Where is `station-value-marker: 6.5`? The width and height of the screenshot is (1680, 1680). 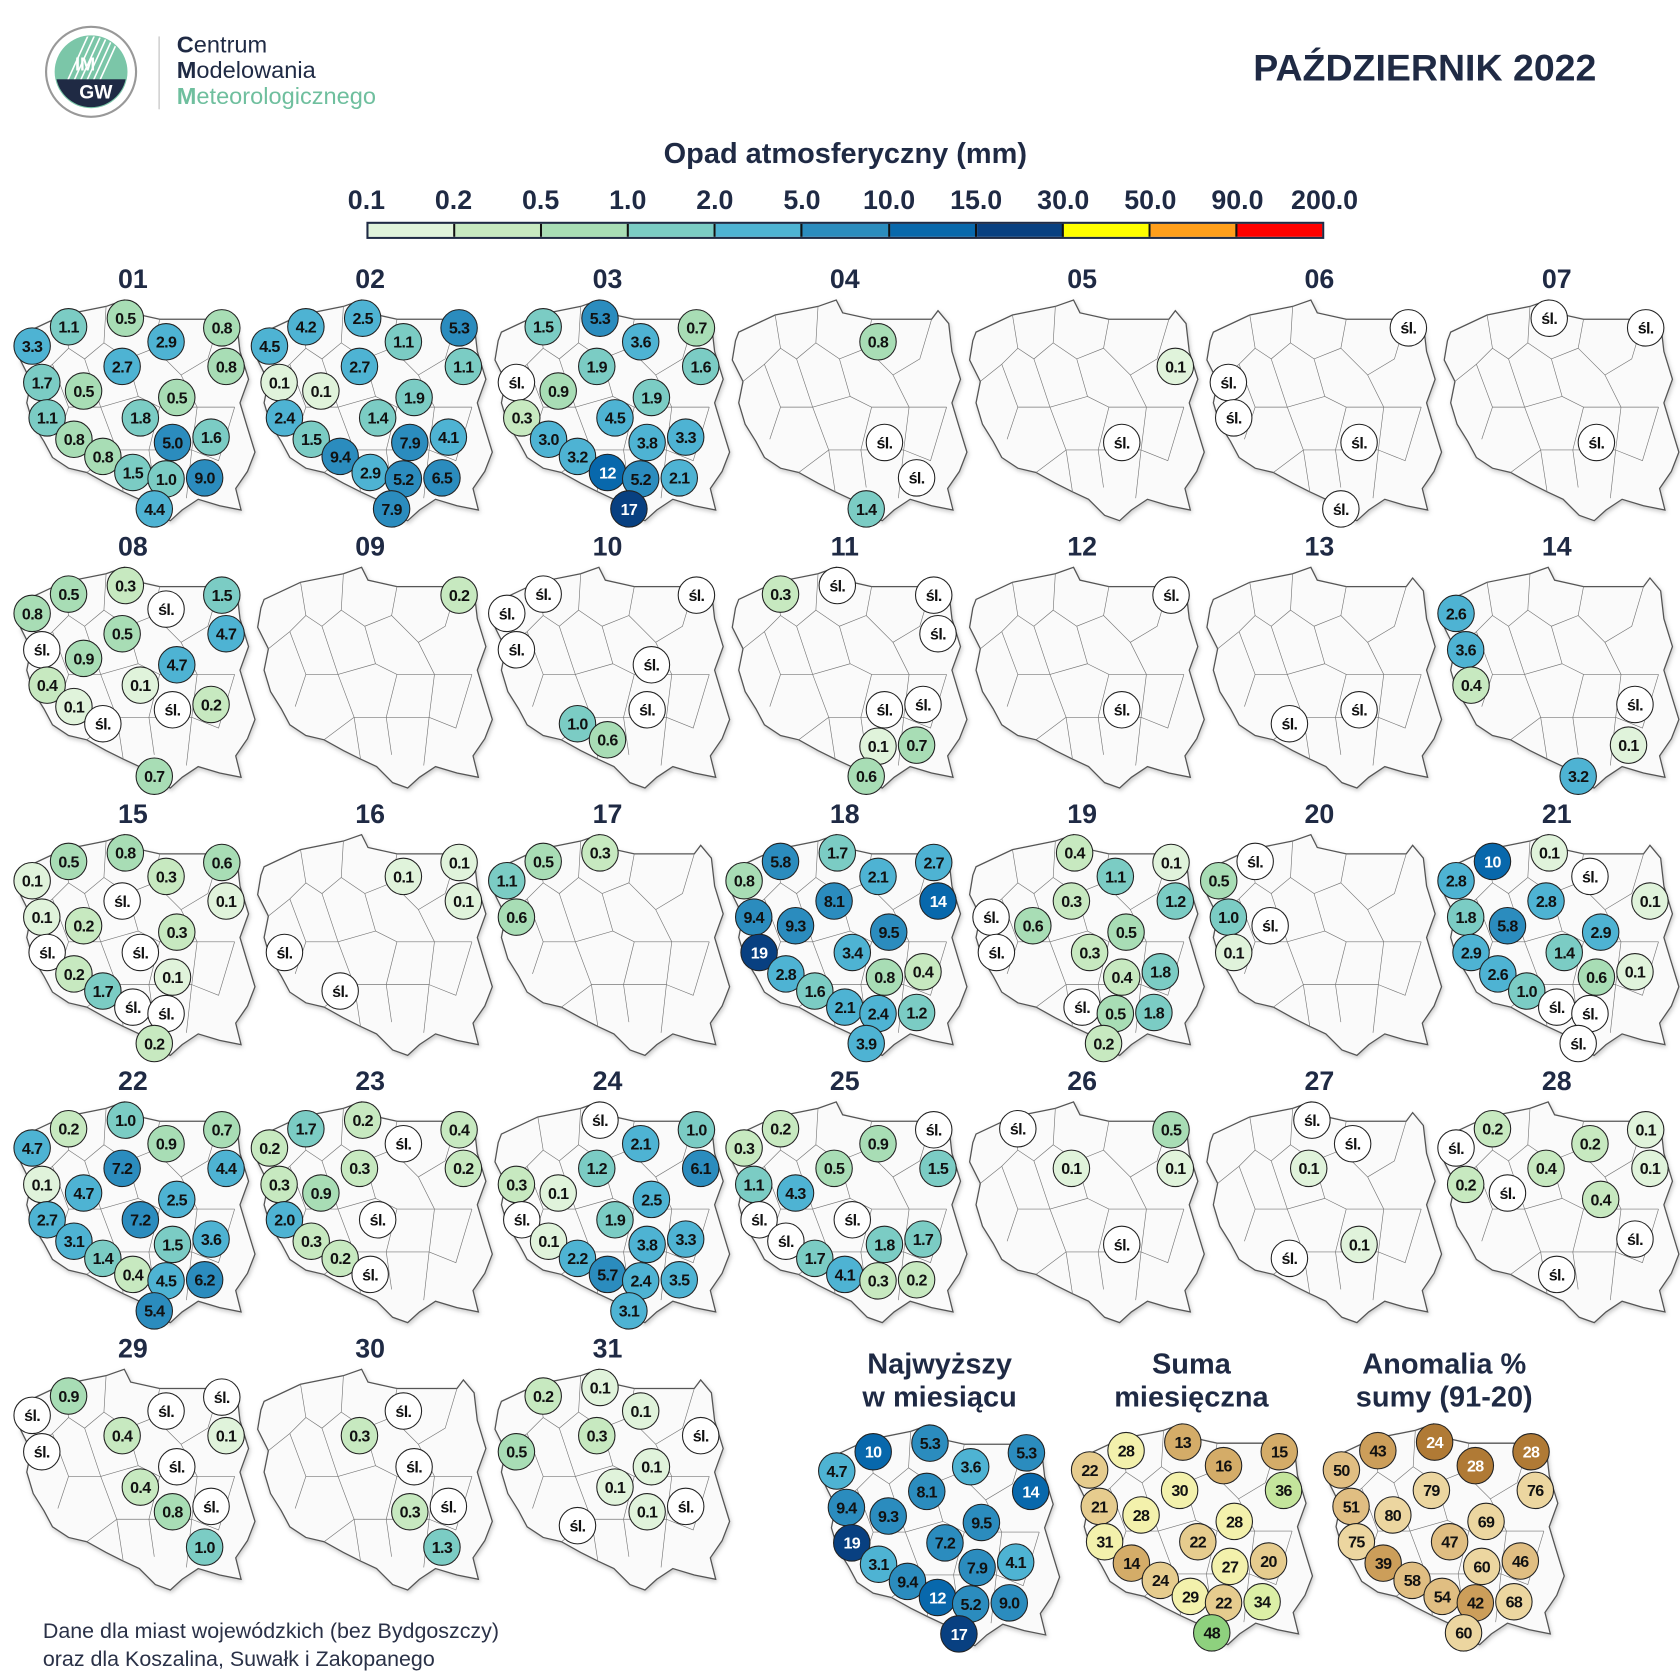 station-value-marker: 6.5 is located at coordinates (442, 478).